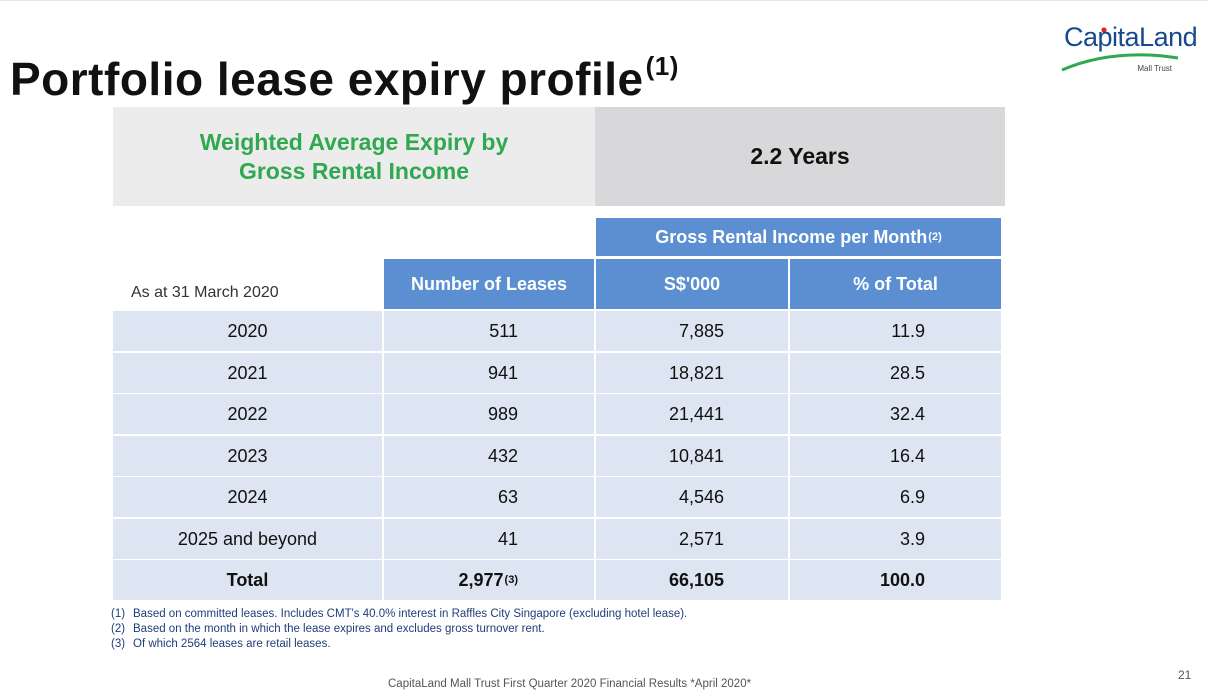 Image resolution: width=1208 pixels, height=700 pixels. I want to click on wale-label-line2: Gross Rental Income, so click(354, 170).